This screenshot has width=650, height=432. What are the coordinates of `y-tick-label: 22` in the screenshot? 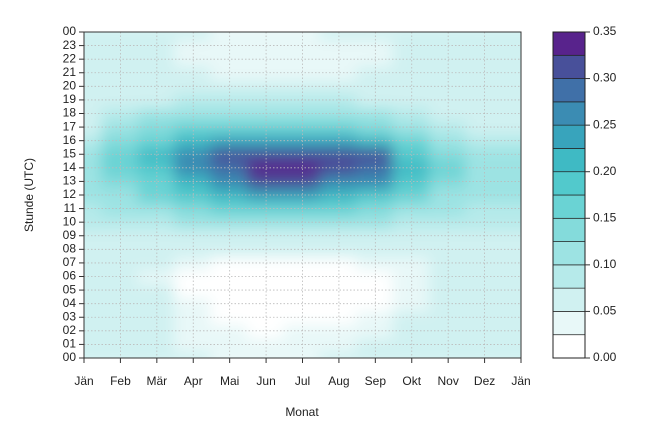 It's located at (70, 58).